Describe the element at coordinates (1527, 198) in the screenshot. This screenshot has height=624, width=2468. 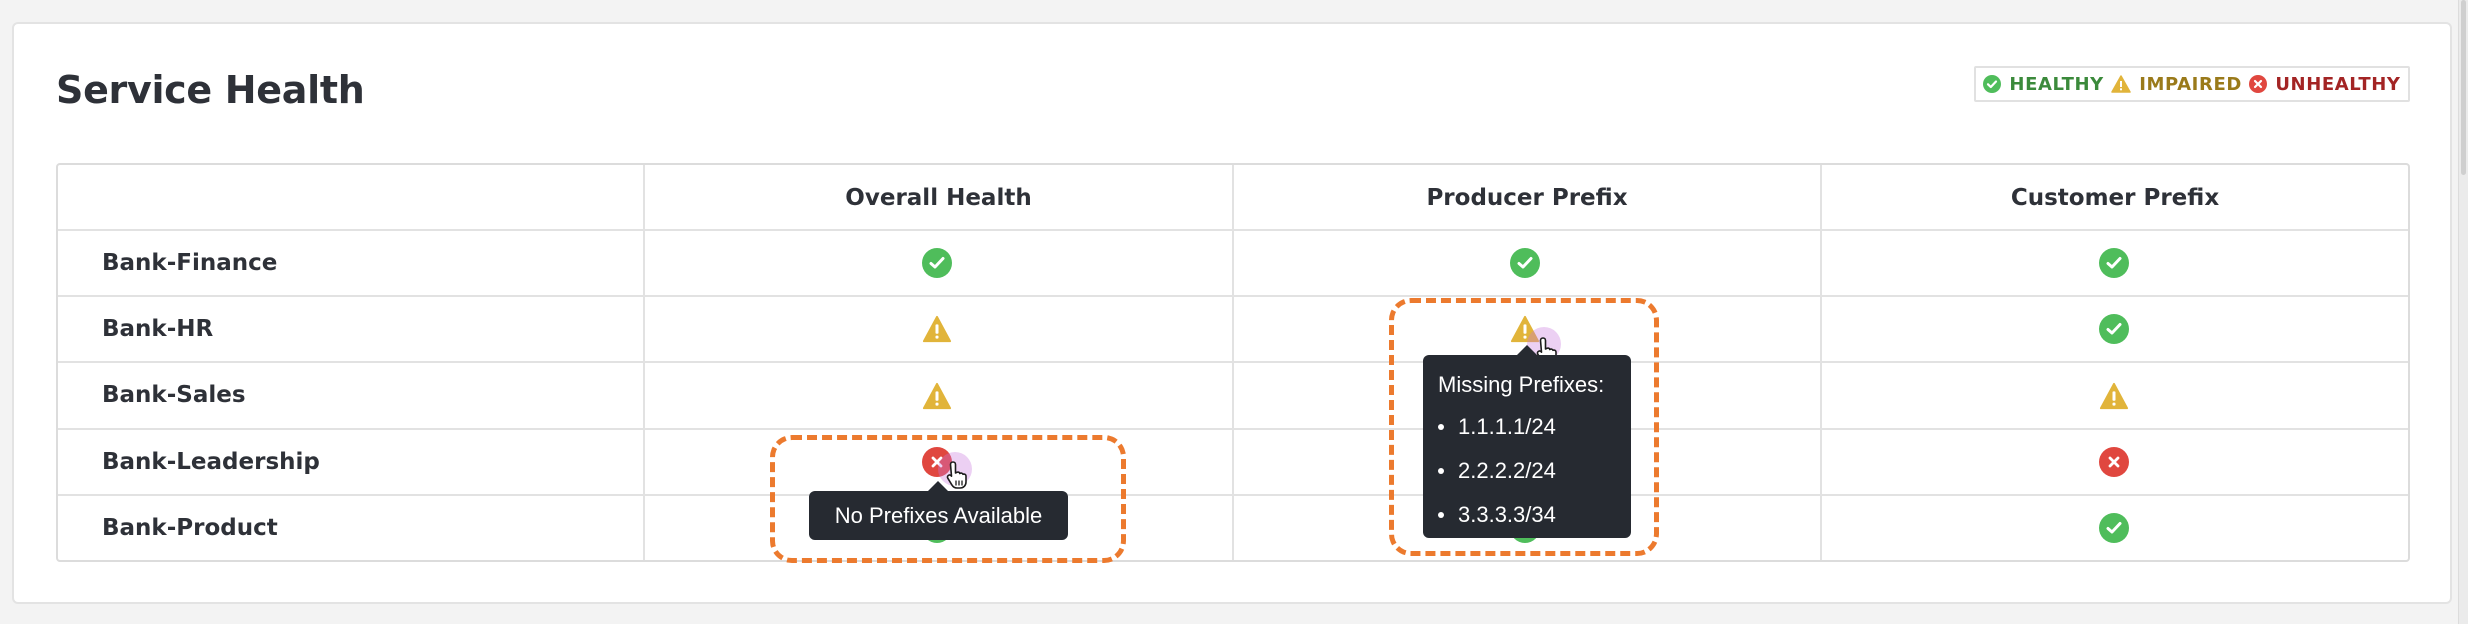
I see `column-header-producer-prefix: Producer Prefix` at that location.